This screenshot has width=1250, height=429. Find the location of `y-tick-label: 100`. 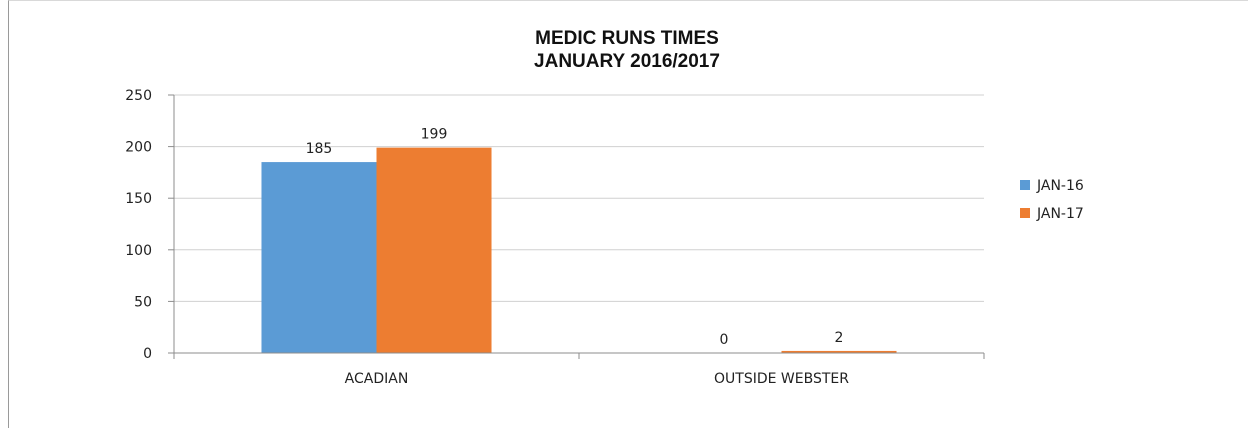

y-tick-label: 100 is located at coordinates (138, 251).